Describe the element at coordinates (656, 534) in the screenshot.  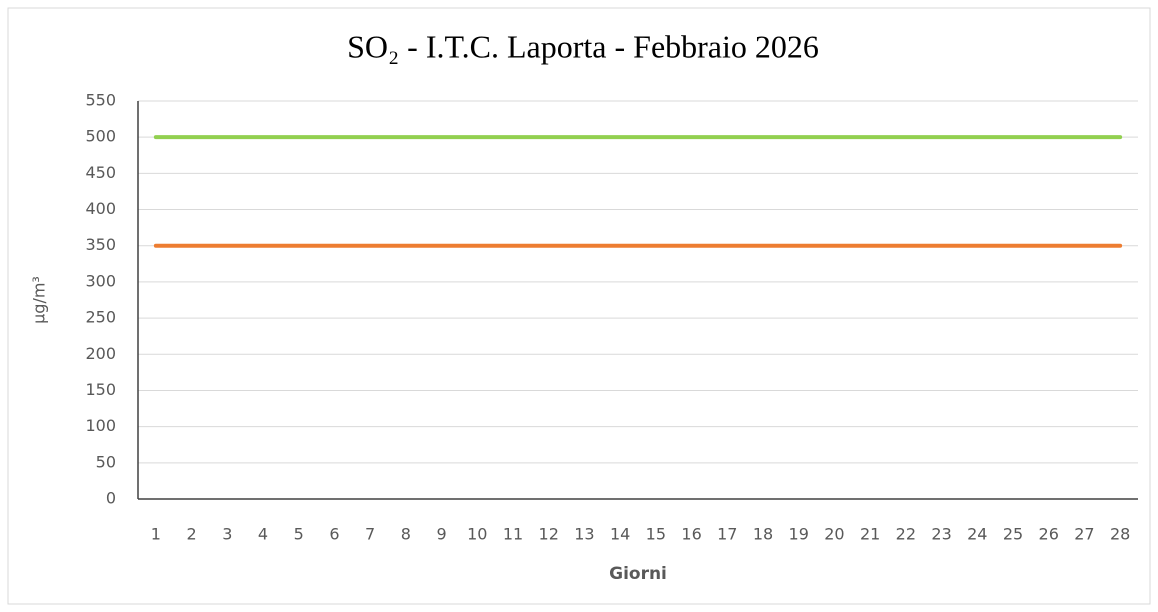
I see `x-tick-label: 15` at that location.